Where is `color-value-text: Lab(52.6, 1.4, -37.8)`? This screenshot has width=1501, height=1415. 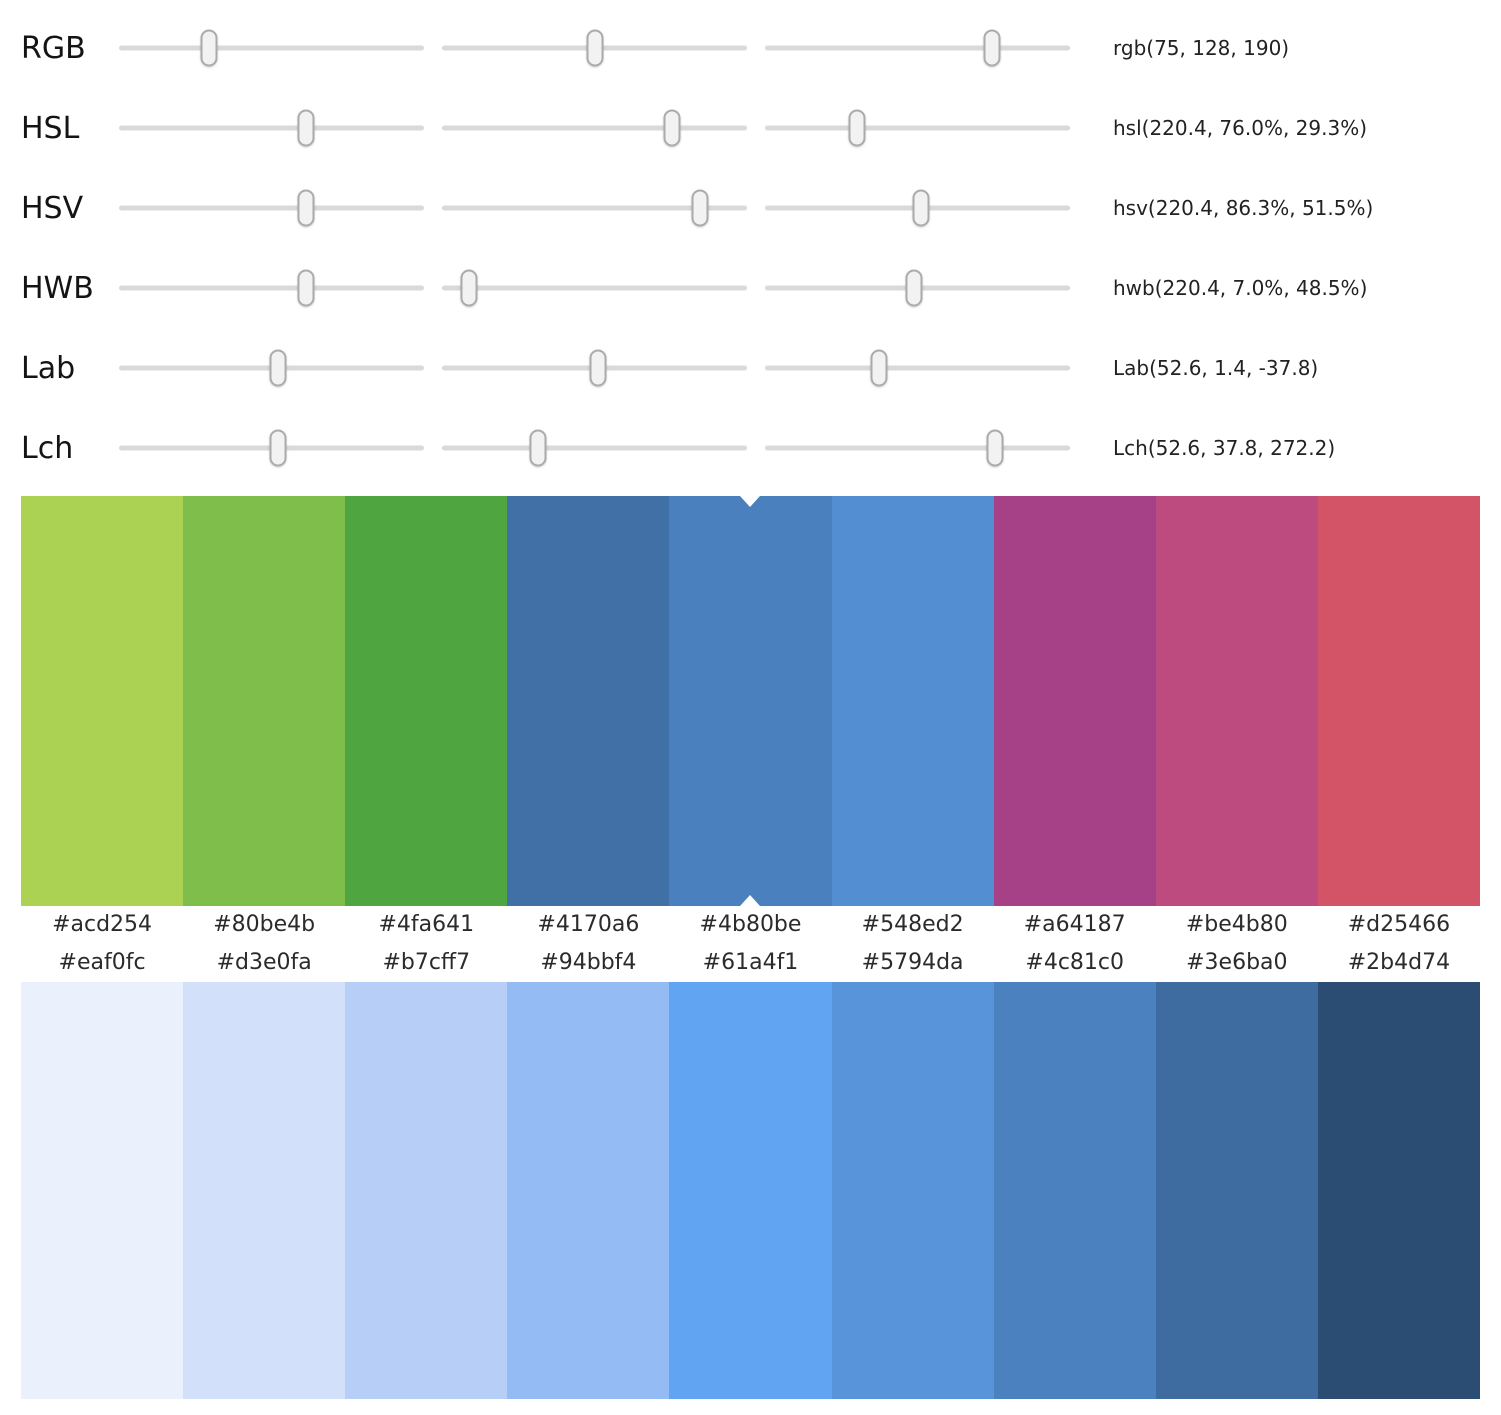 color-value-text: Lab(52.6, 1.4, -37.8) is located at coordinates (1216, 368).